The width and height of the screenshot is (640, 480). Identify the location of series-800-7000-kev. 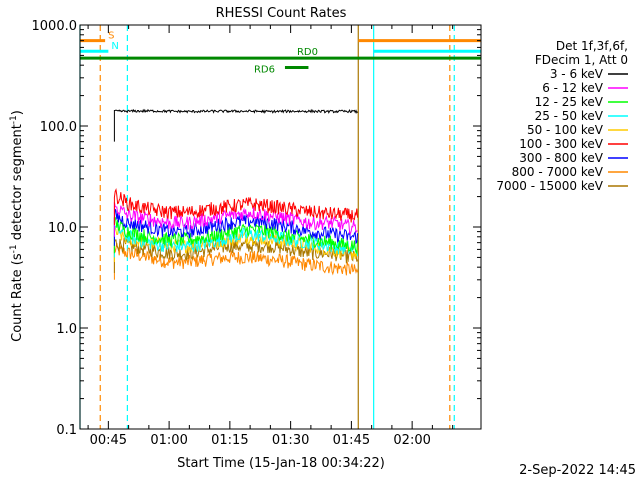
(236, 261).